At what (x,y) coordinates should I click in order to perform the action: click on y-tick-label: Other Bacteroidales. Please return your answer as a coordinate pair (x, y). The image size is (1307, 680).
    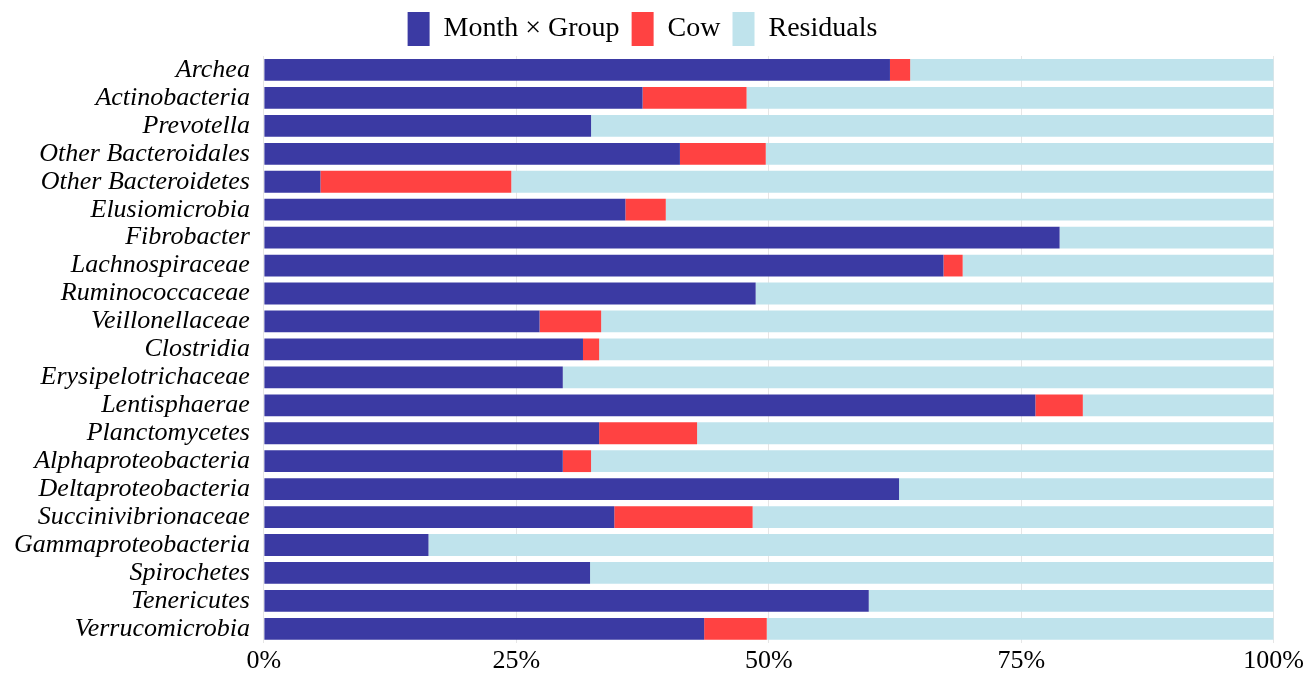
    Looking at the image, I should click on (144, 152).